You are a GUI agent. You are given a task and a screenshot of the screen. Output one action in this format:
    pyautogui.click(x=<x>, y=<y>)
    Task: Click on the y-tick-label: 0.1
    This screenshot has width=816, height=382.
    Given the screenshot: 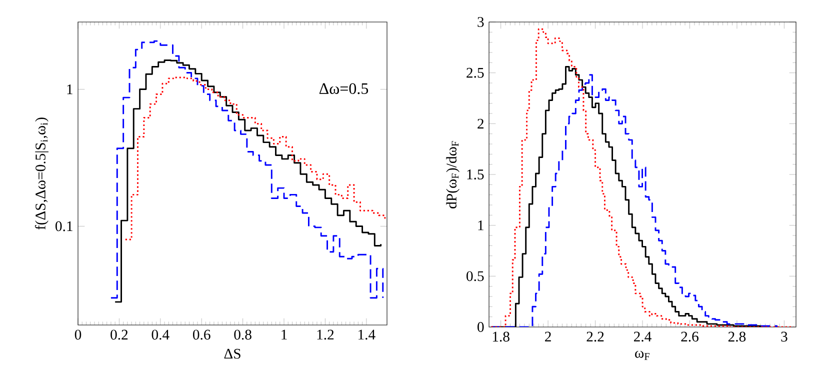 What is the action you would take?
    pyautogui.click(x=64, y=226)
    